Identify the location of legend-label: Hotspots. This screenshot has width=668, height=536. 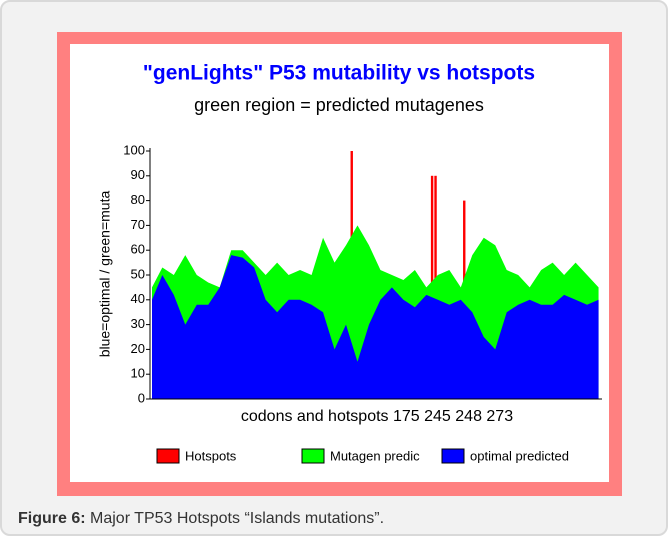
(211, 455).